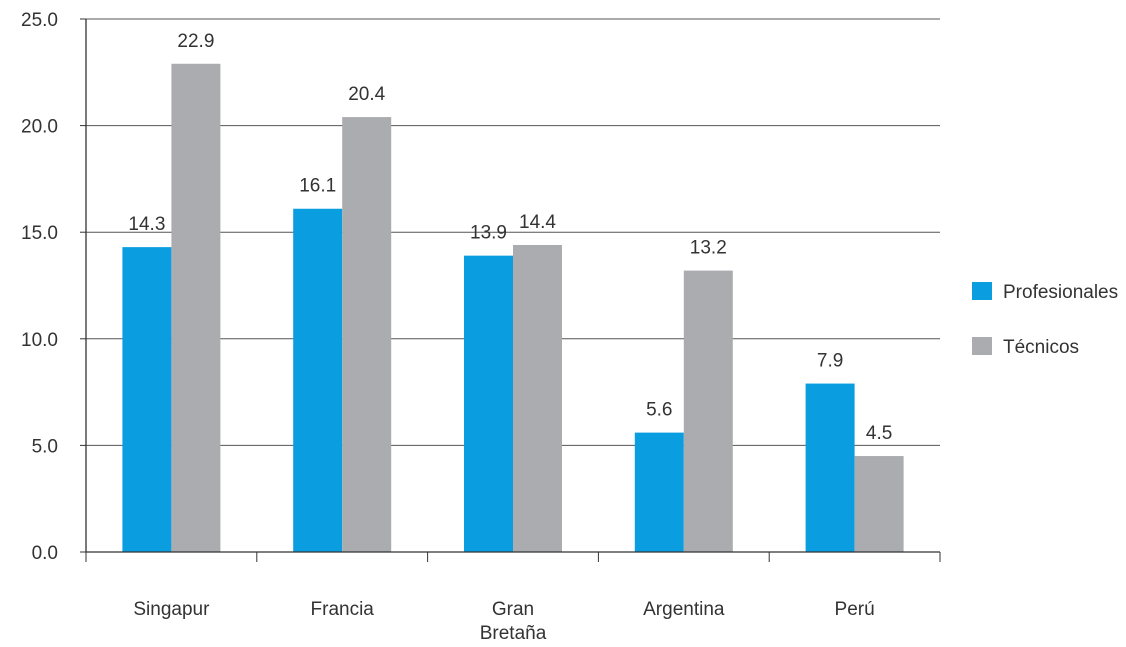 The height and width of the screenshot is (647, 1126). Describe the element at coordinates (39, 340) in the screenshot. I see `y-tick-label: 10.0` at that location.